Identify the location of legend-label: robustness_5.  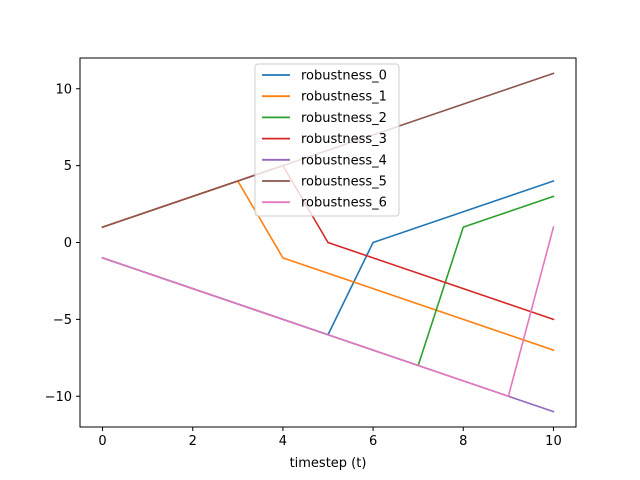
(344, 182).